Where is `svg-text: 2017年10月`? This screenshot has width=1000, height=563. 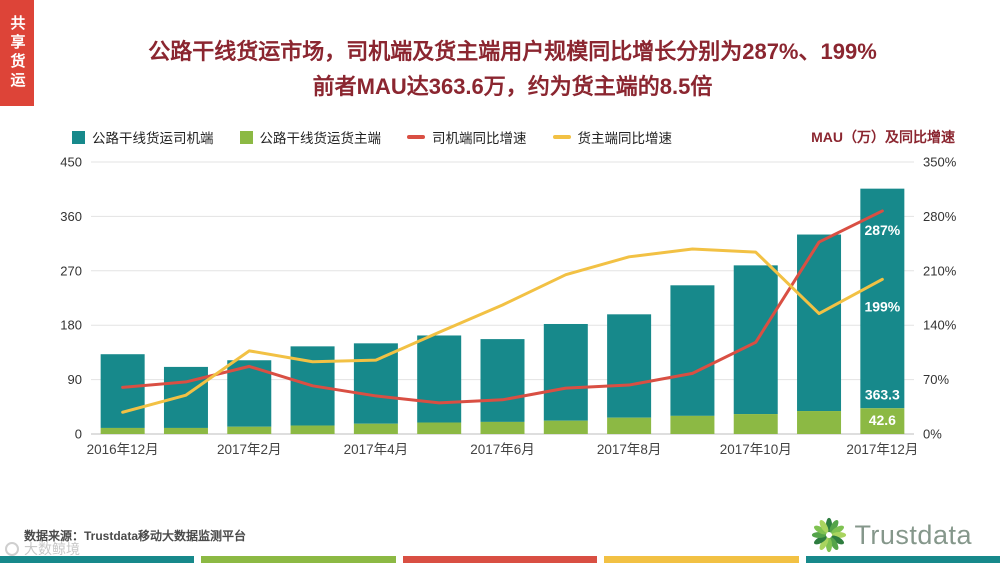
svg-text: 2017年10月 is located at coordinates (756, 449).